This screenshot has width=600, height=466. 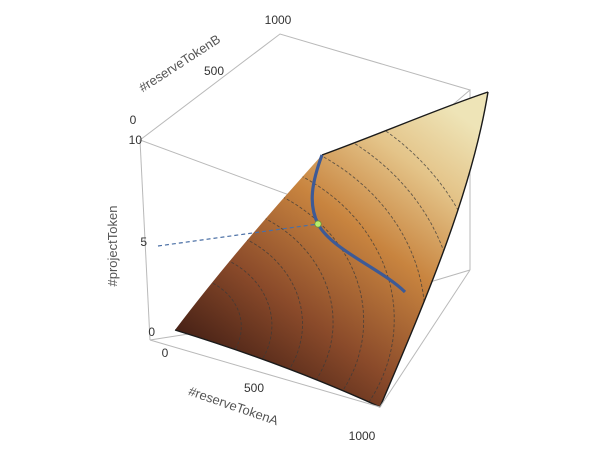 What do you see at coordinates (214, 71) in the screenshot?
I see `y-tick-500: 500` at bounding box center [214, 71].